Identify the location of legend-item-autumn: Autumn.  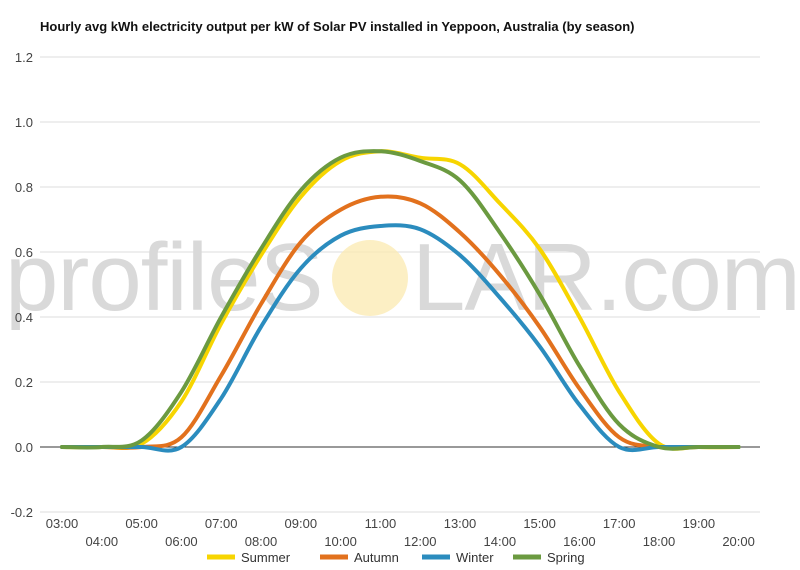
(359, 557).